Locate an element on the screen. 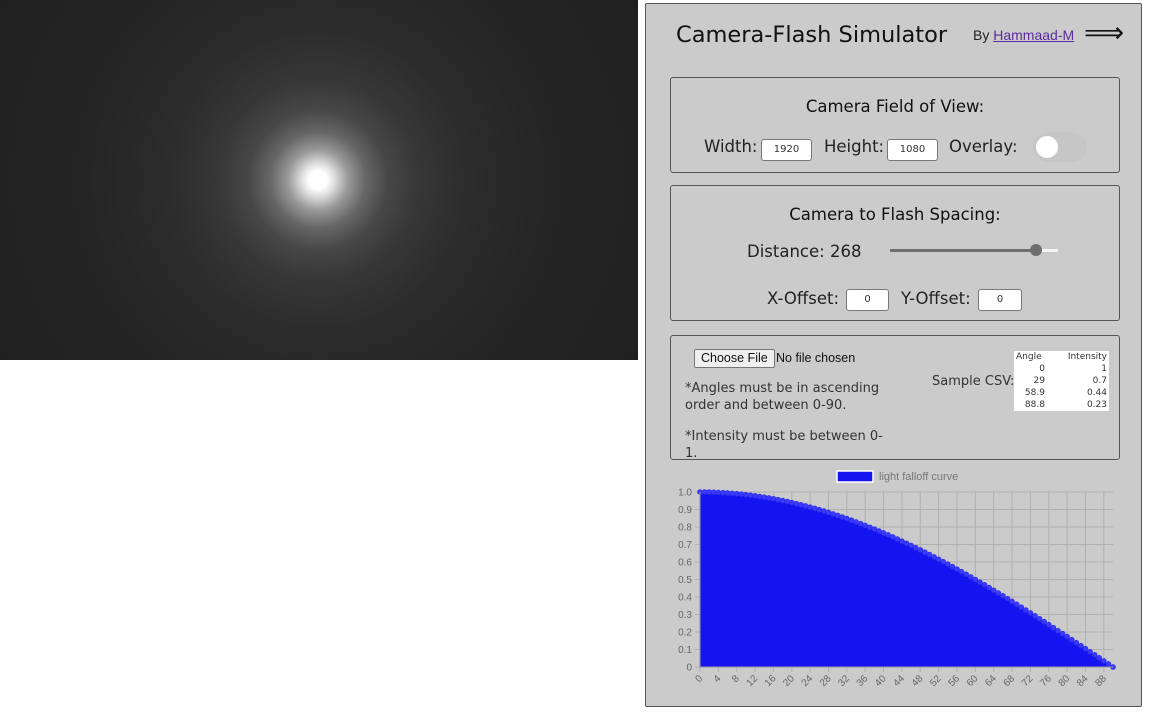  y-tick-label: 0.7 is located at coordinates (685, 545).